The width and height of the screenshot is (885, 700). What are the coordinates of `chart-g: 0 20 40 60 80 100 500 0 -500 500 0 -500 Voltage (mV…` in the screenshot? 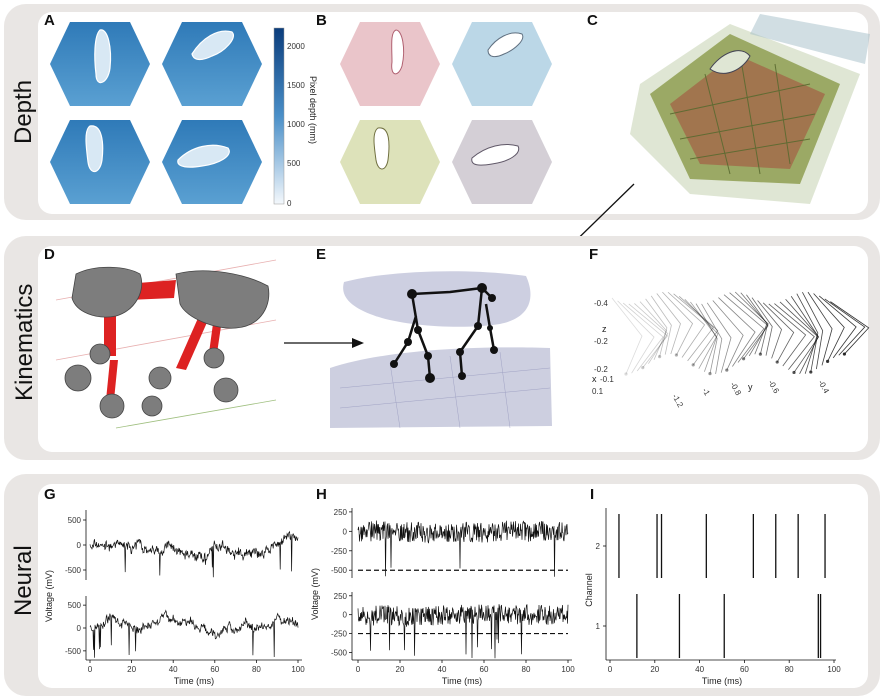 It's located at (174, 598).